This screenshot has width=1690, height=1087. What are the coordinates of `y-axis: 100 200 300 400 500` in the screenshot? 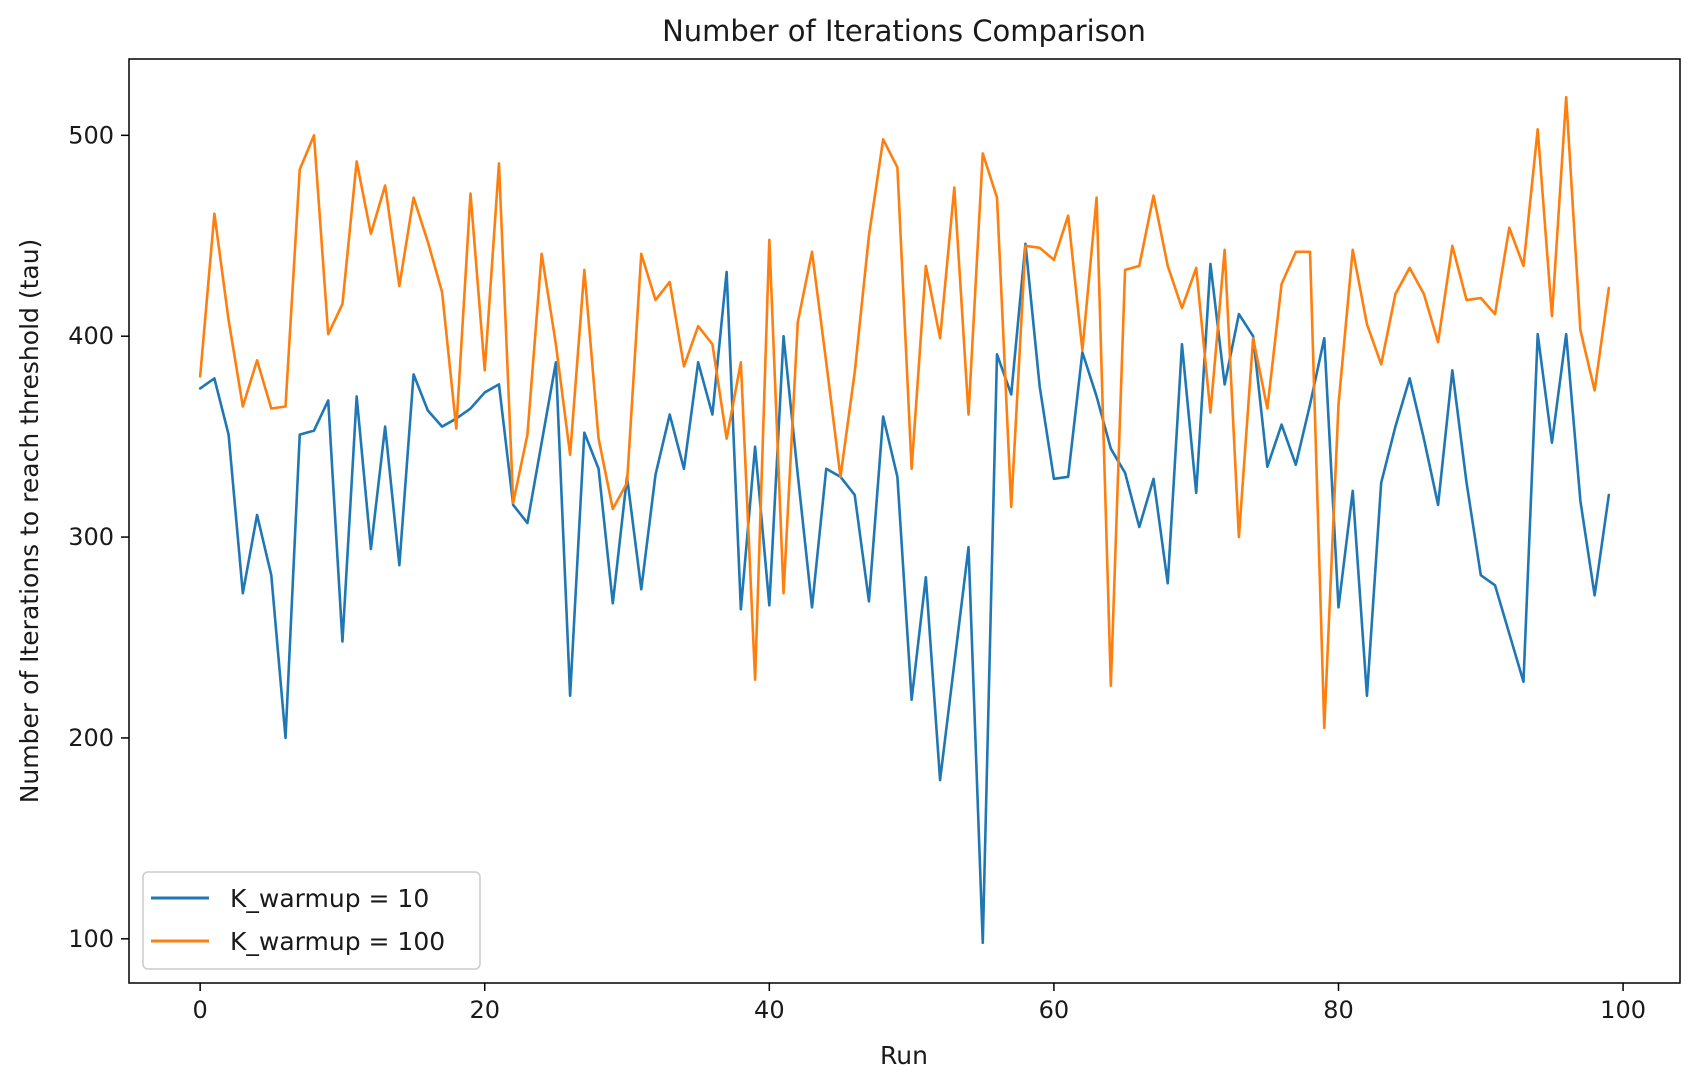 It's located at (98, 537).